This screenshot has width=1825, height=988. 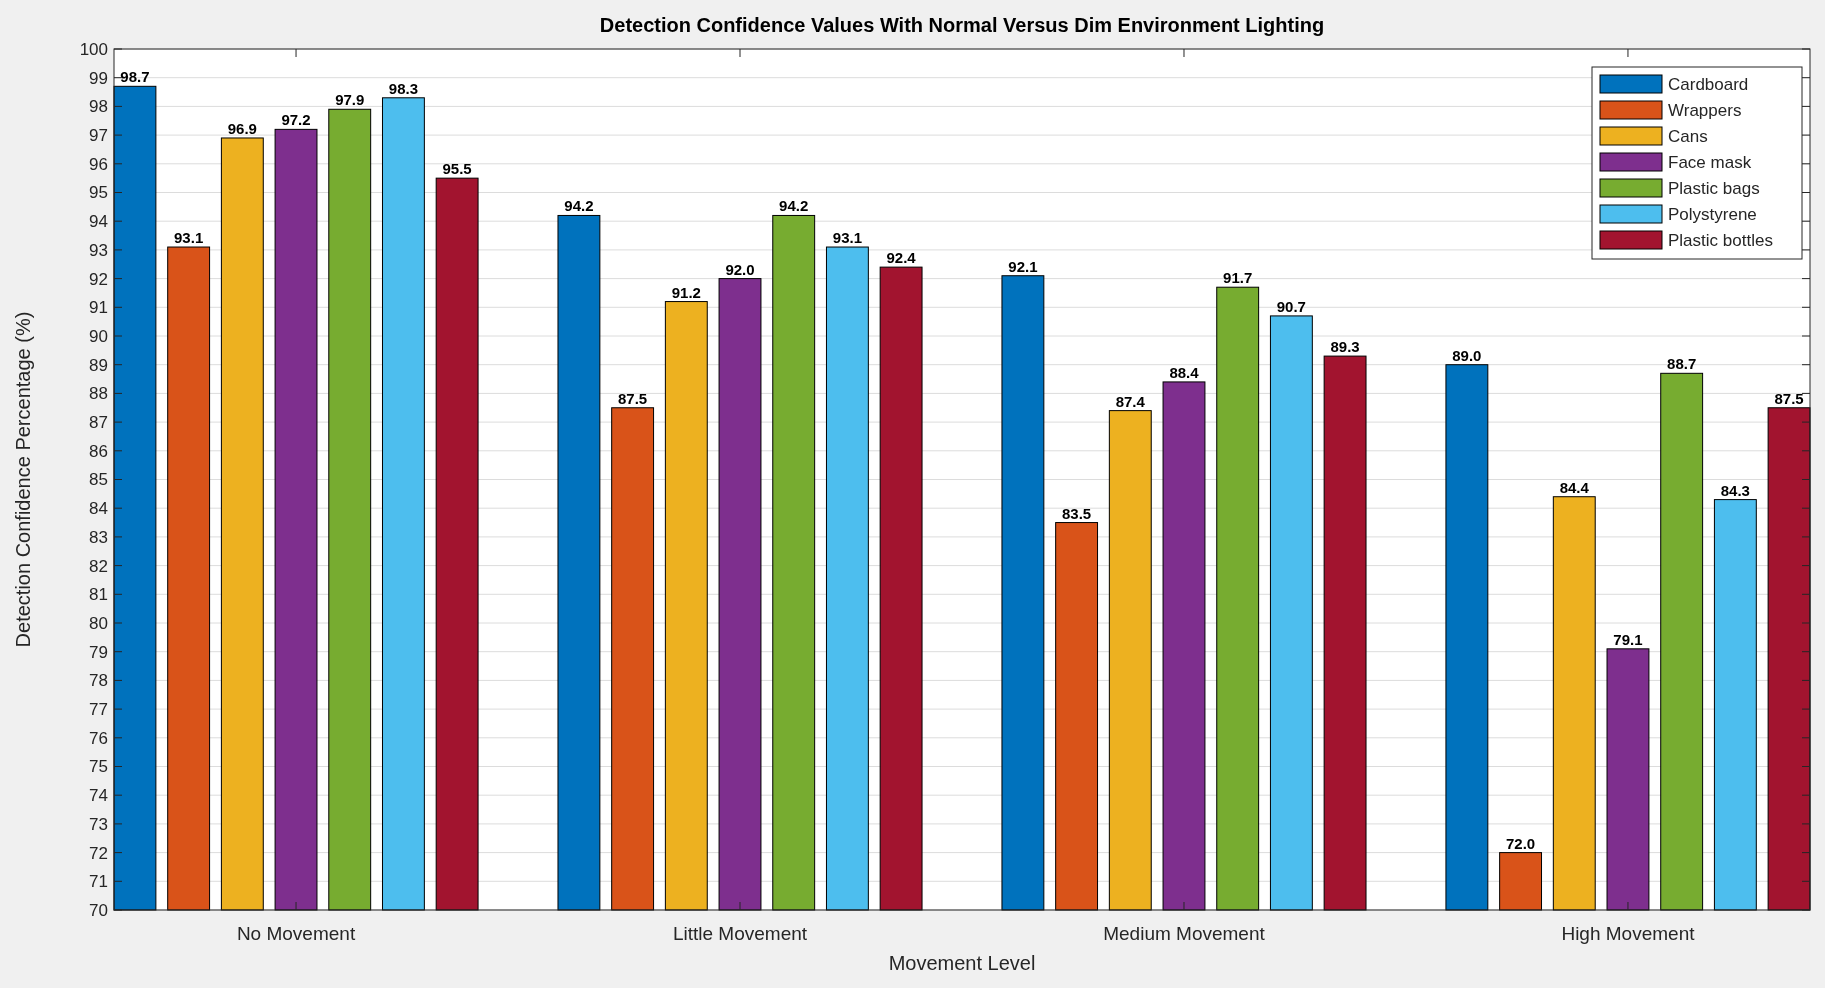 What do you see at coordinates (1628, 933) in the screenshot?
I see `x-tick-label: High Movement` at bounding box center [1628, 933].